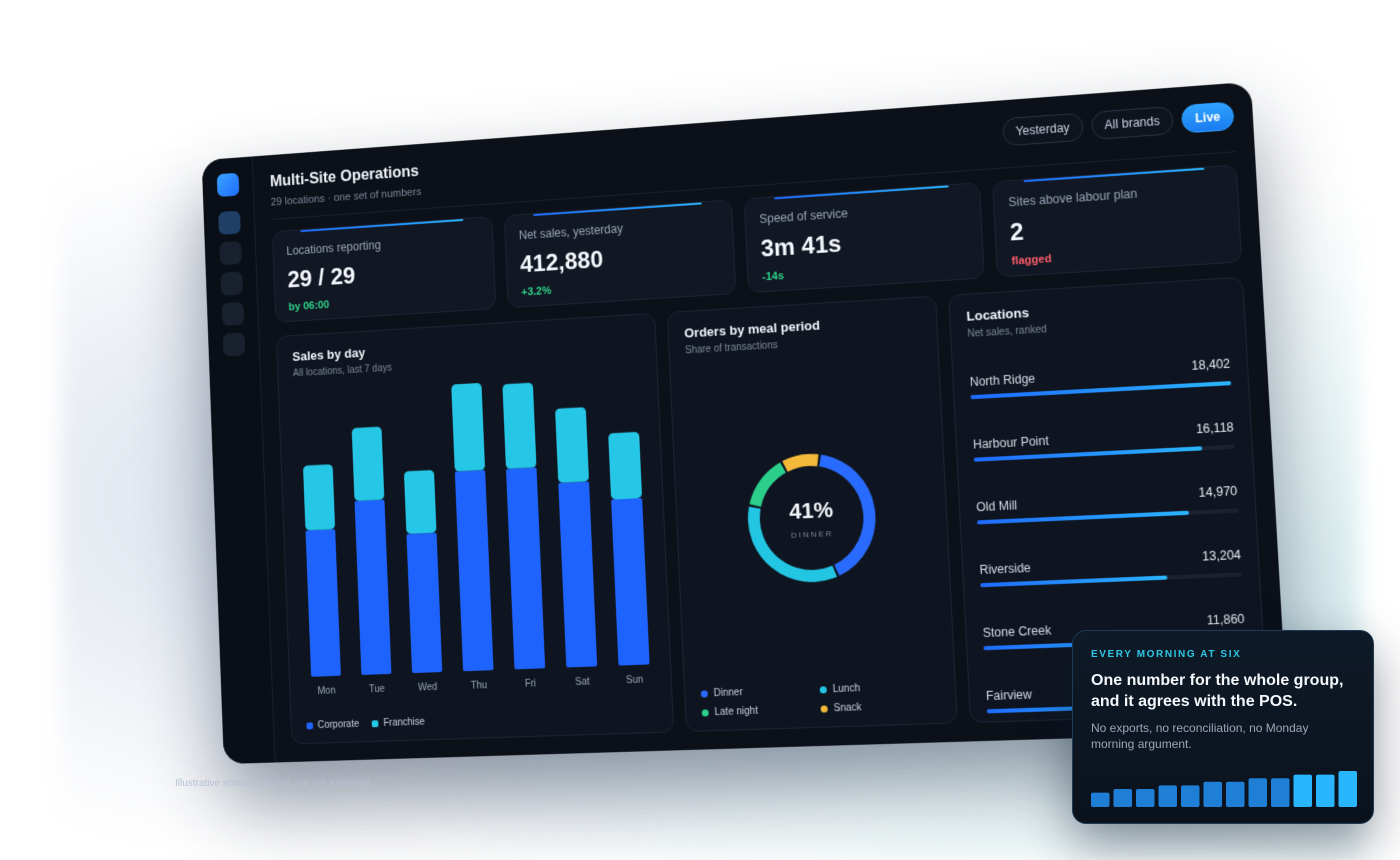 Image resolution: width=1400 pixels, height=860 pixels. What do you see at coordinates (1011, 443) in the screenshot?
I see `location-name: Harbour Point` at bounding box center [1011, 443].